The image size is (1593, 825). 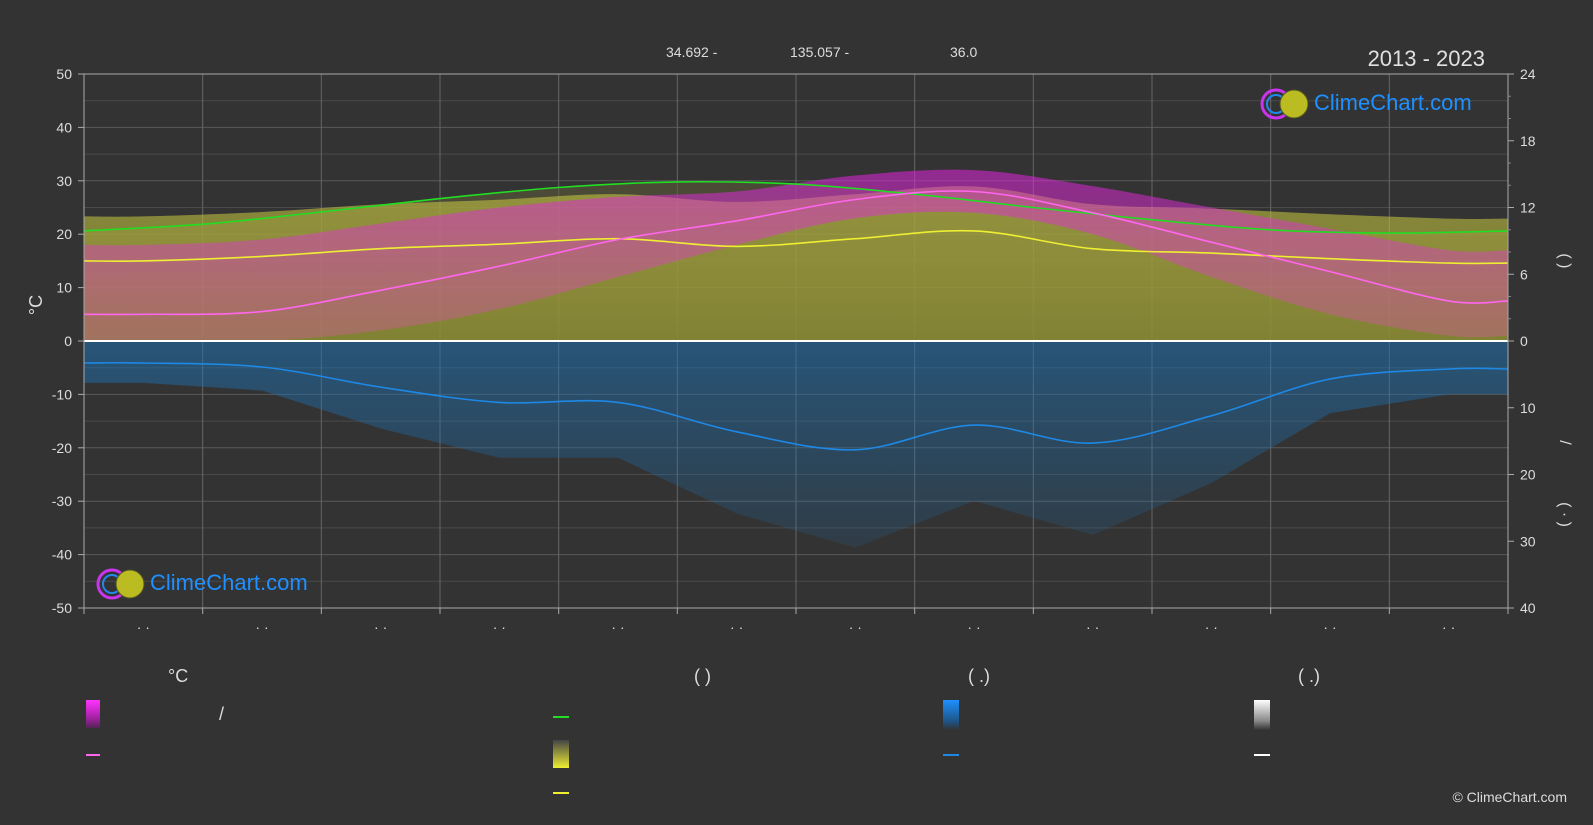 I want to click on rain-line, so click(x=796, y=406).